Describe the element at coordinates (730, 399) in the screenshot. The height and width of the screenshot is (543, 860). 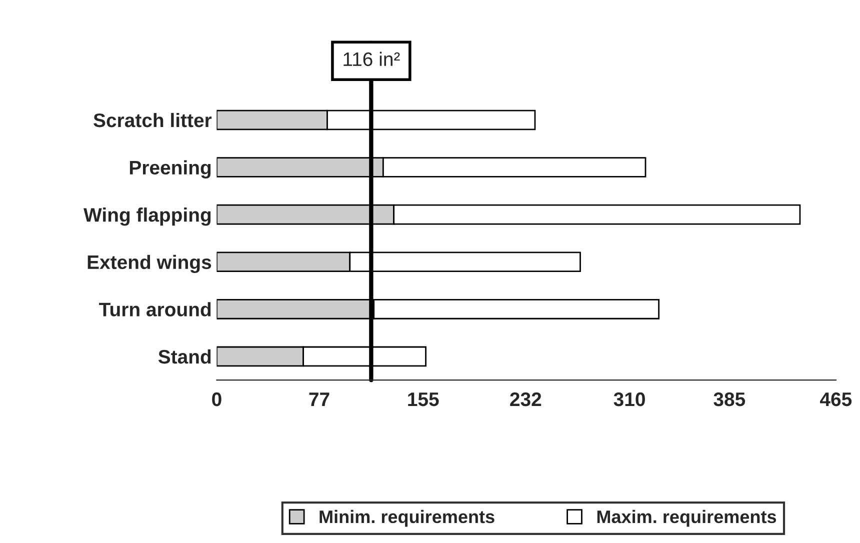
I see `x-tick-label: 385` at that location.